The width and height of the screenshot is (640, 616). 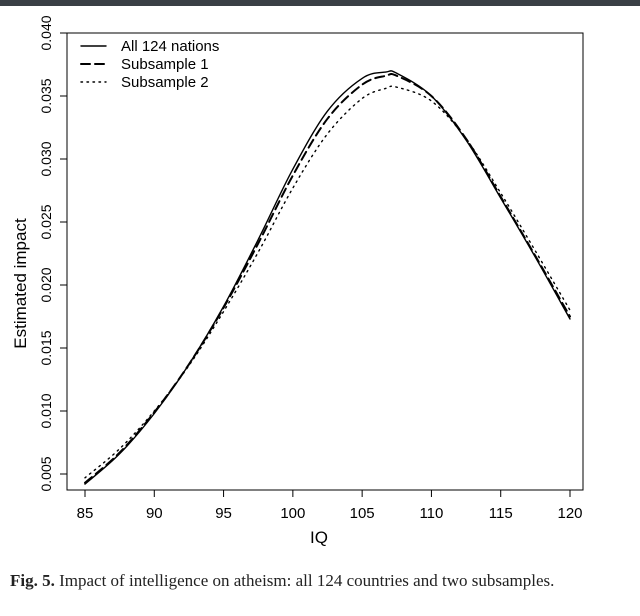 I want to click on y-tick-label: 0.030, so click(x=46, y=158).